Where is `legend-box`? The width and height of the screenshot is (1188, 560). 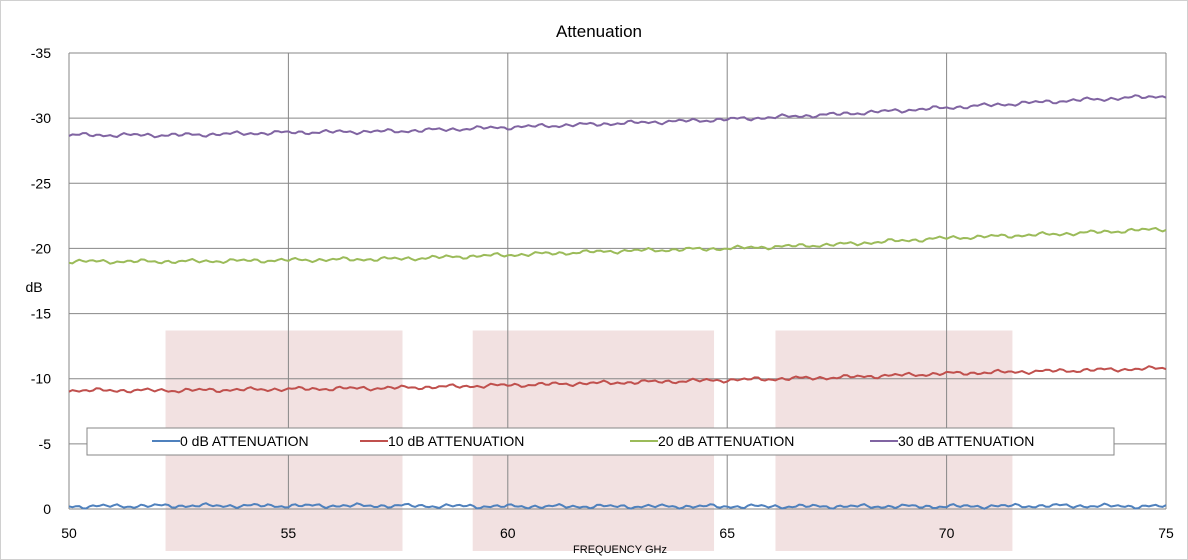 legend-box is located at coordinates (600, 441).